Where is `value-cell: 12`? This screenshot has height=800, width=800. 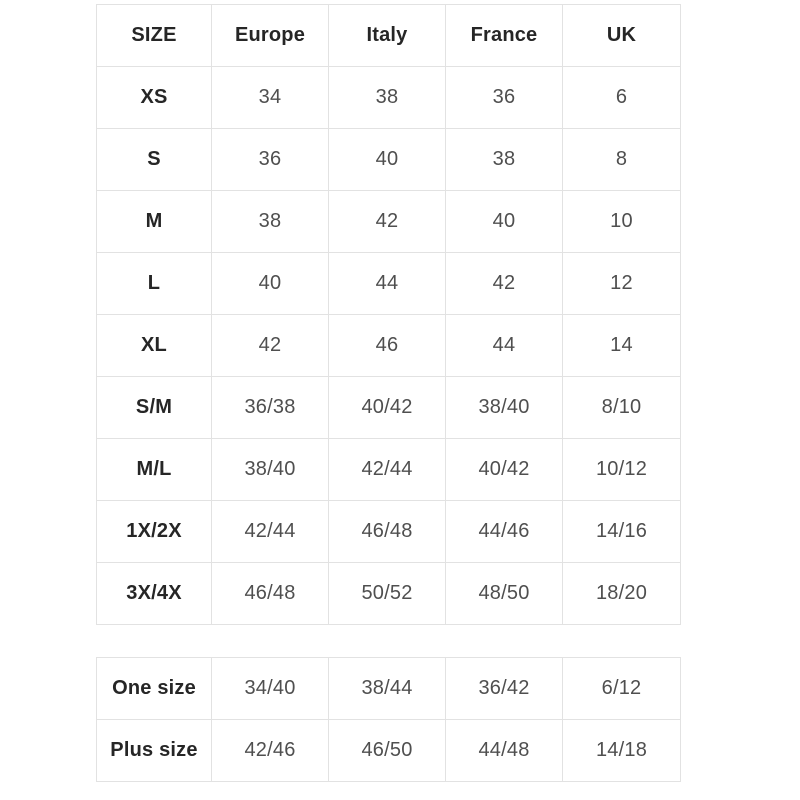 value-cell: 12 is located at coordinates (621, 283).